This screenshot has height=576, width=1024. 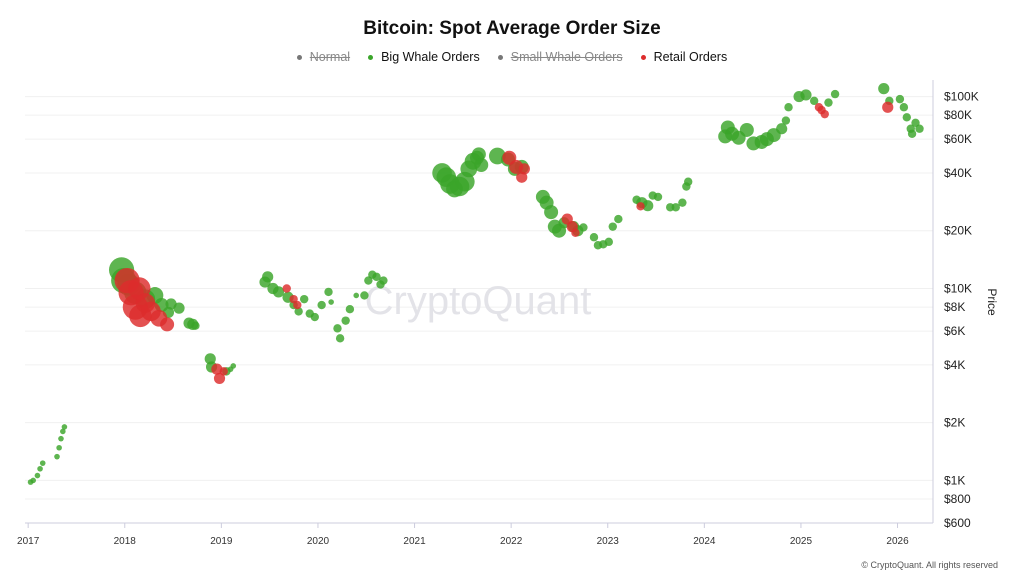 I want to click on legend-item-retail: Retail Orders, so click(x=684, y=57).